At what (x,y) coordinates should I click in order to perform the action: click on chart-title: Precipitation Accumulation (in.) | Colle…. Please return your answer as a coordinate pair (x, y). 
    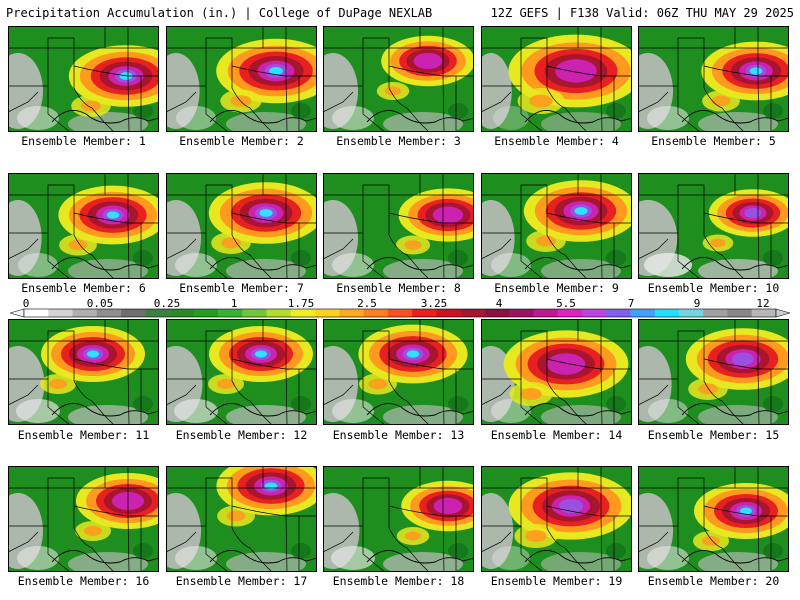
    Looking at the image, I should click on (219, 13).